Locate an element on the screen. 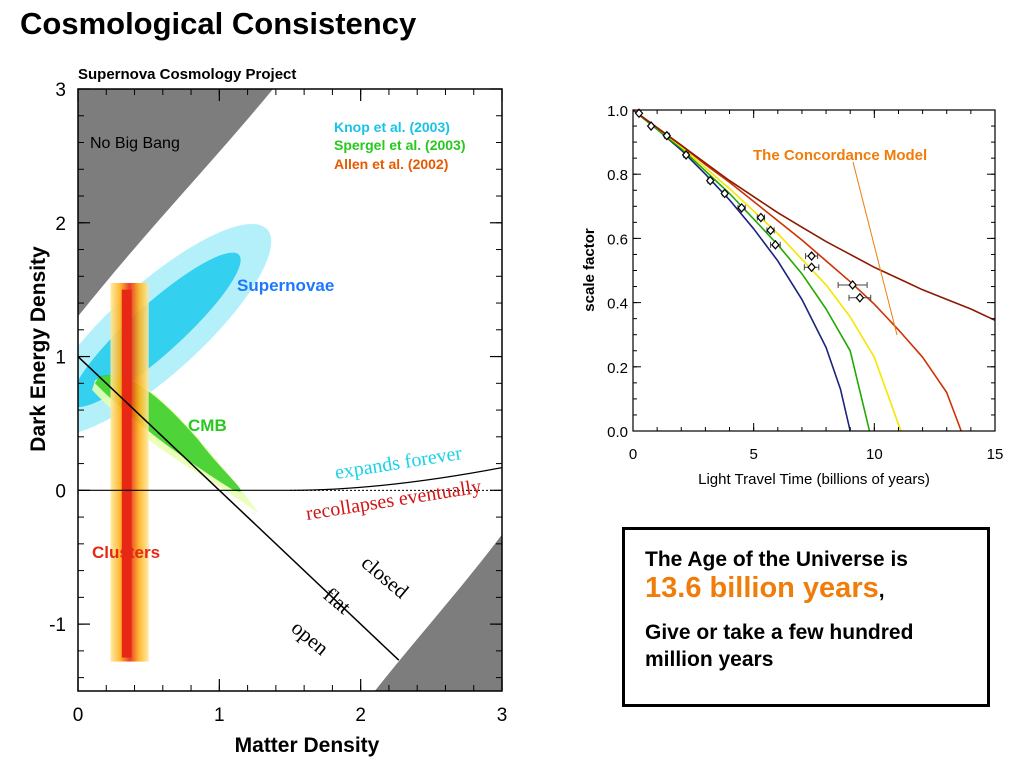 The width and height of the screenshot is (1024, 768). label-recollapses: recollapses eventually is located at coordinates (393, 499).